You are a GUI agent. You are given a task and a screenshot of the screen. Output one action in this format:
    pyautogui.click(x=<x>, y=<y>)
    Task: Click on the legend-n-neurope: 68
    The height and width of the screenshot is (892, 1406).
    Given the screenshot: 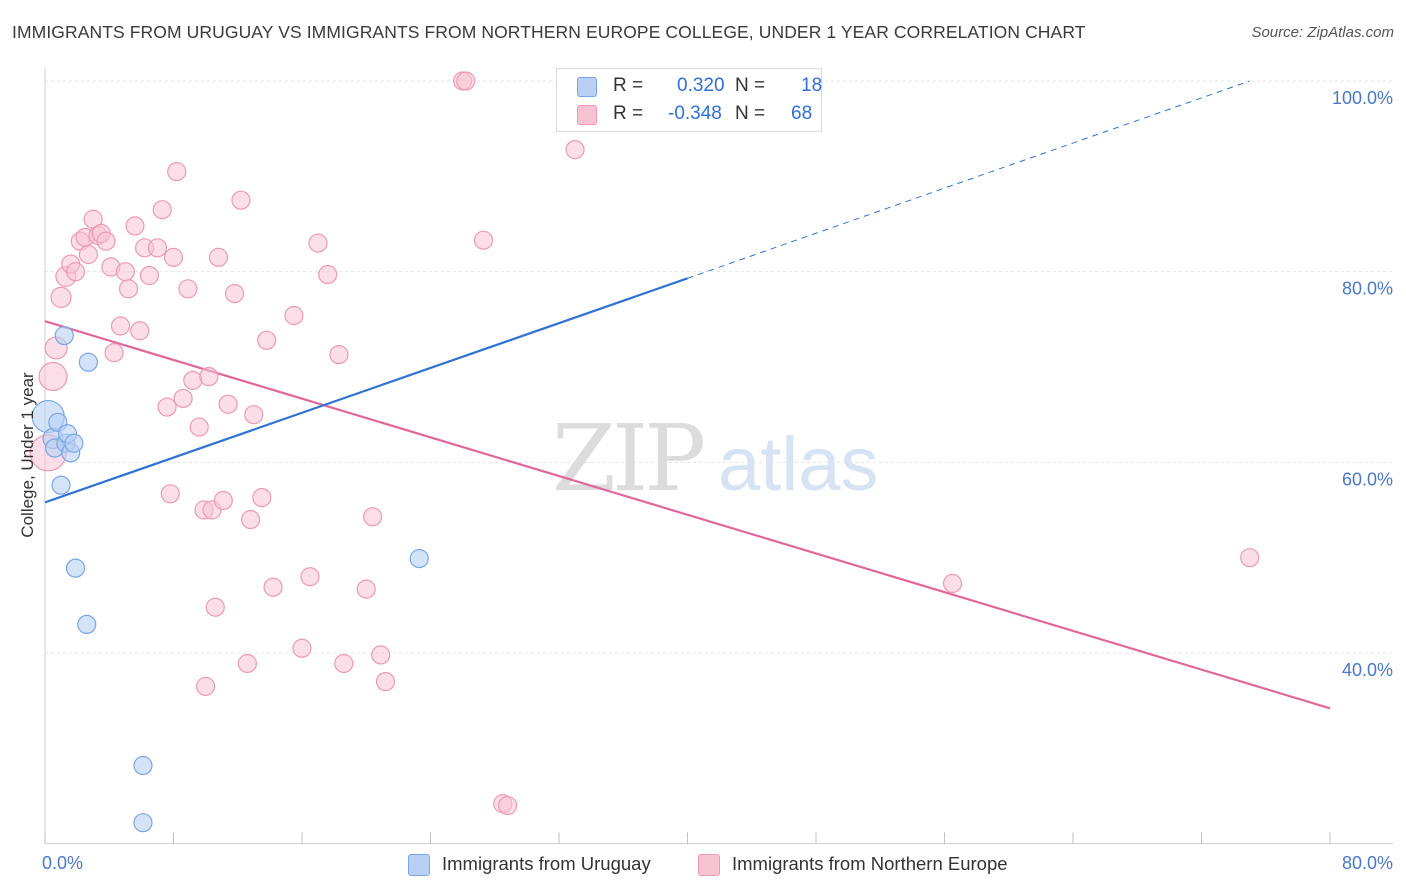 What is the action you would take?
    pyautogui.click(x=802, y=113)
    